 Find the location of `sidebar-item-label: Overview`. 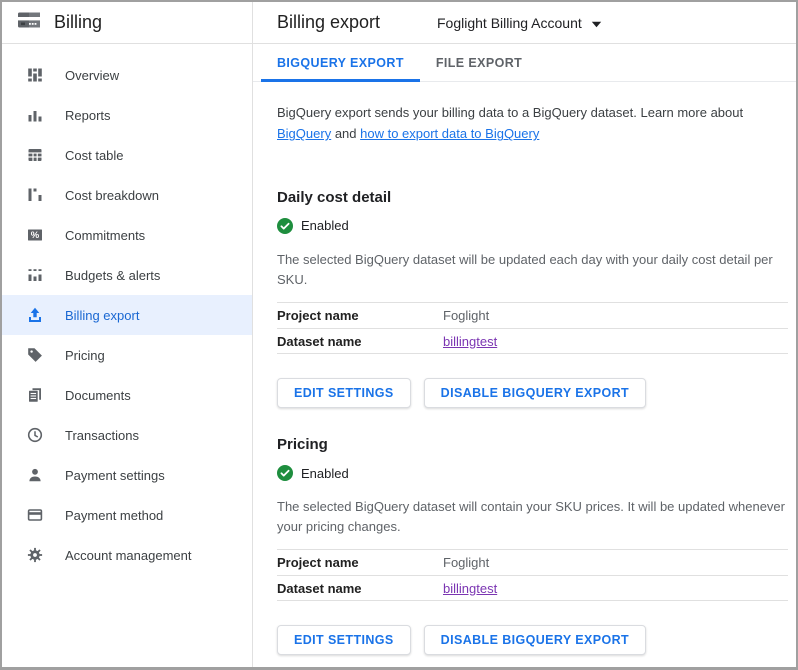

sidebar-item-label: Overview is located at coordinates (92, 75).